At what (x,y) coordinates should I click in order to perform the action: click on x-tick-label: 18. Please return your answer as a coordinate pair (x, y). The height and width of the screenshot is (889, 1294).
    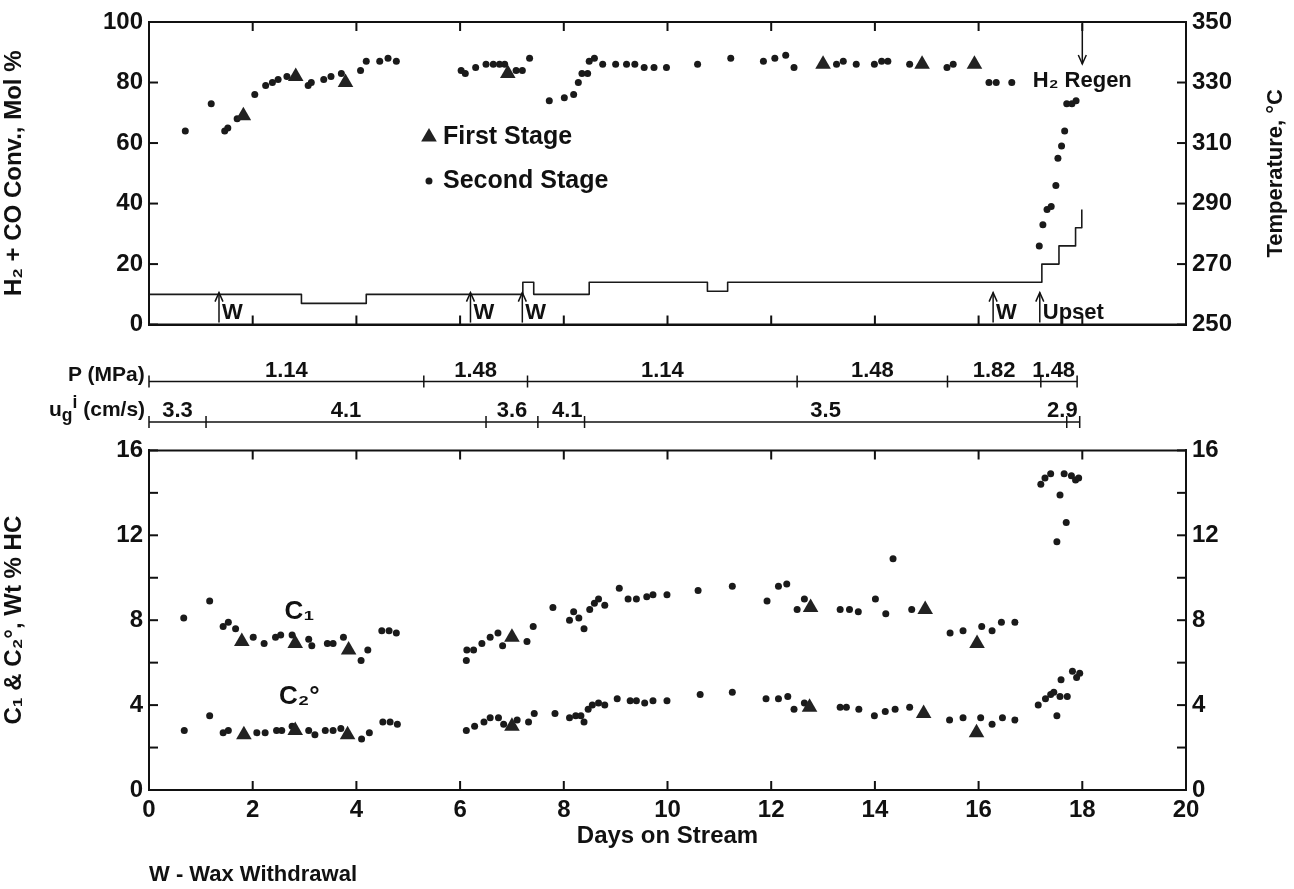
    Looking at the image, I should click on (1082, 809).